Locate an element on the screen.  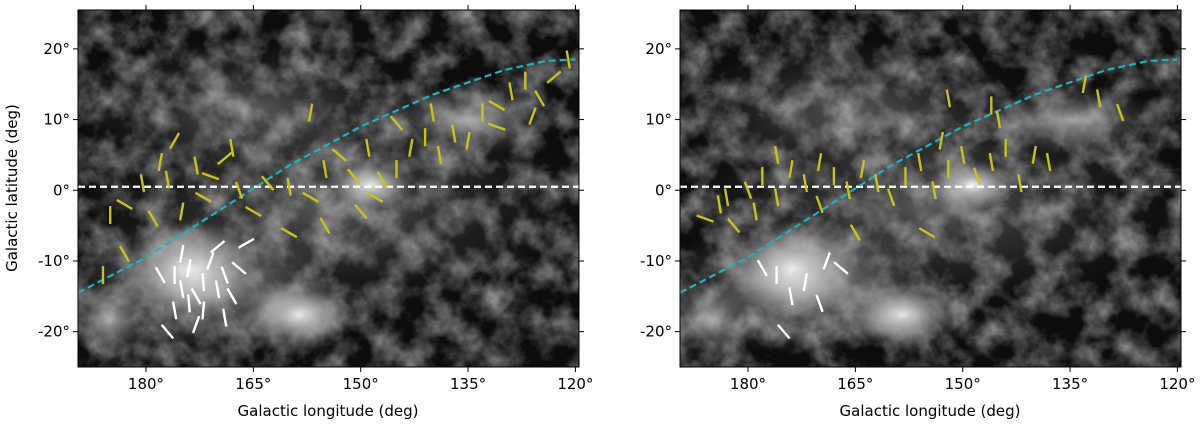
x-tick-label: 135° is located at coordinates (1070, 384).